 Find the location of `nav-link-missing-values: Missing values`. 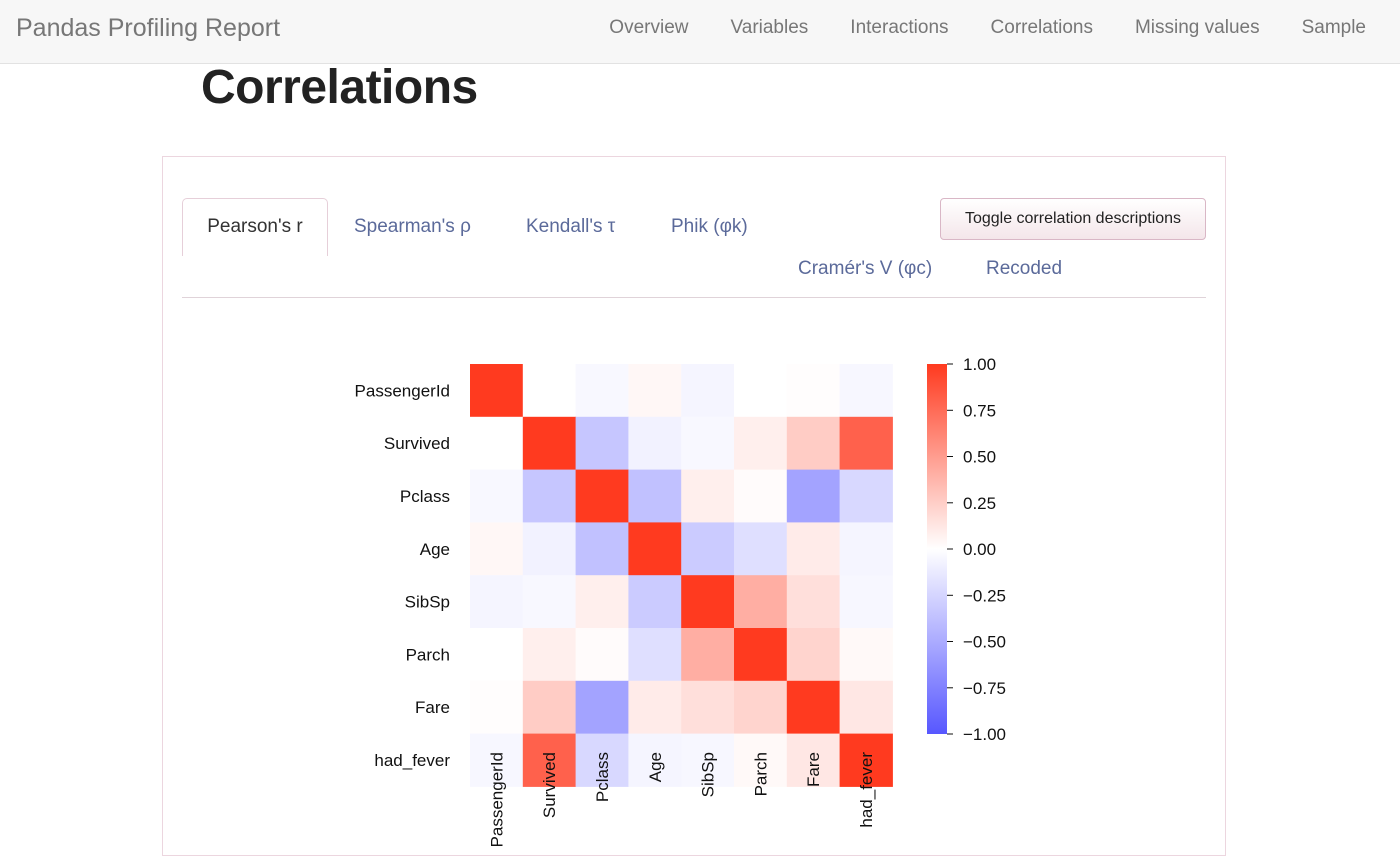

nav-link-missing-values: Missing values is located at coordinates (1197, 27).